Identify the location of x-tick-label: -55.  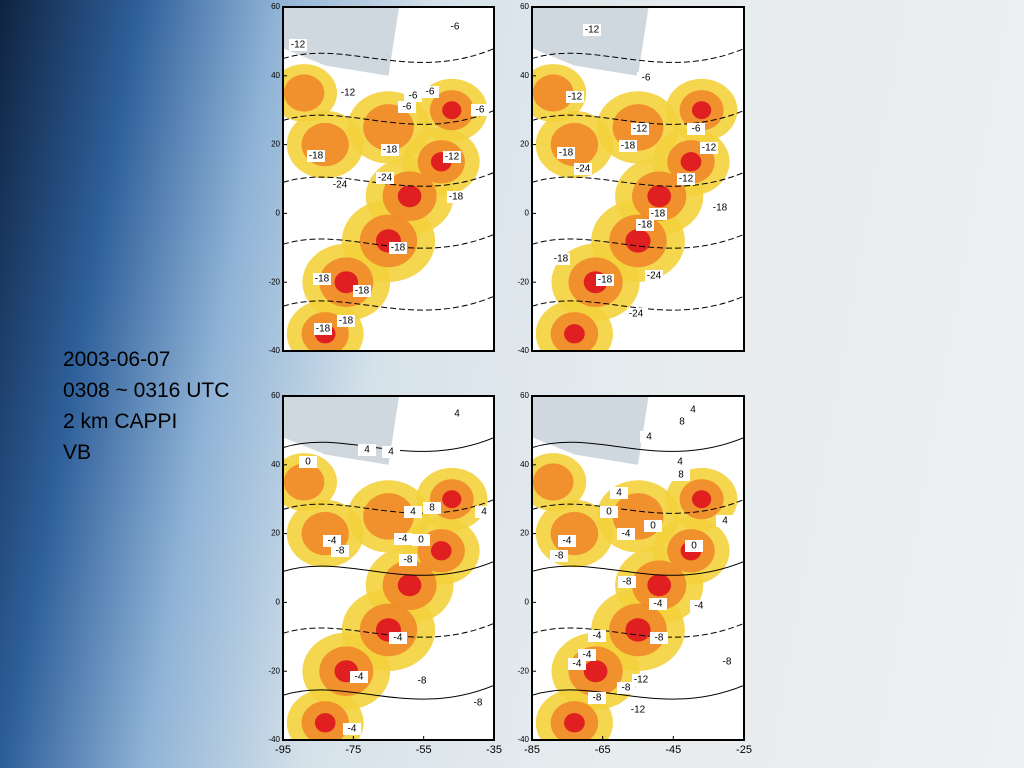
(424, 750).